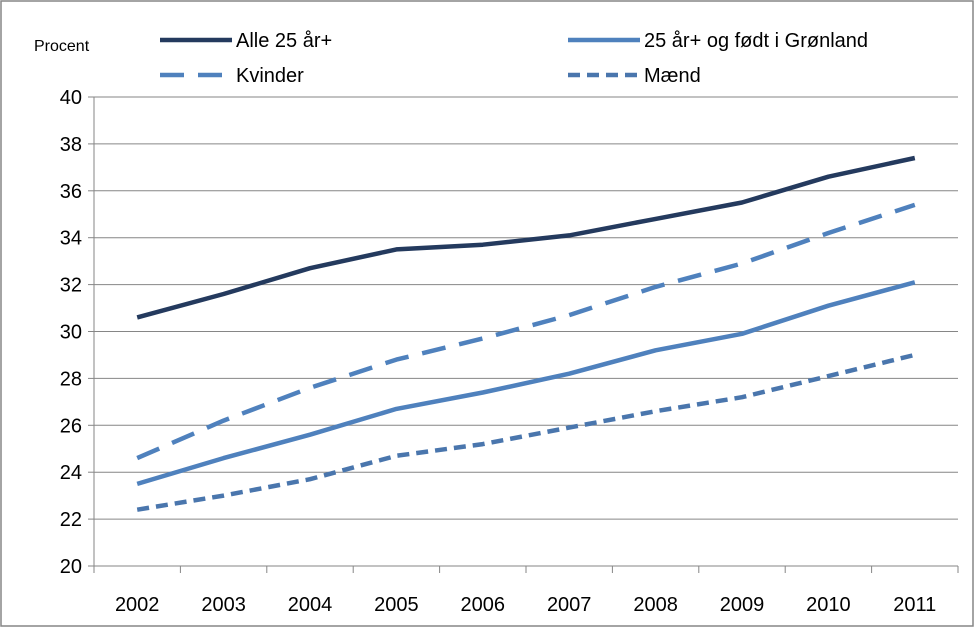  What do you see at coordinates (914, 605) in the screenshot?
I see `x-tick-label: 2011` at bounding box center [914, 605].